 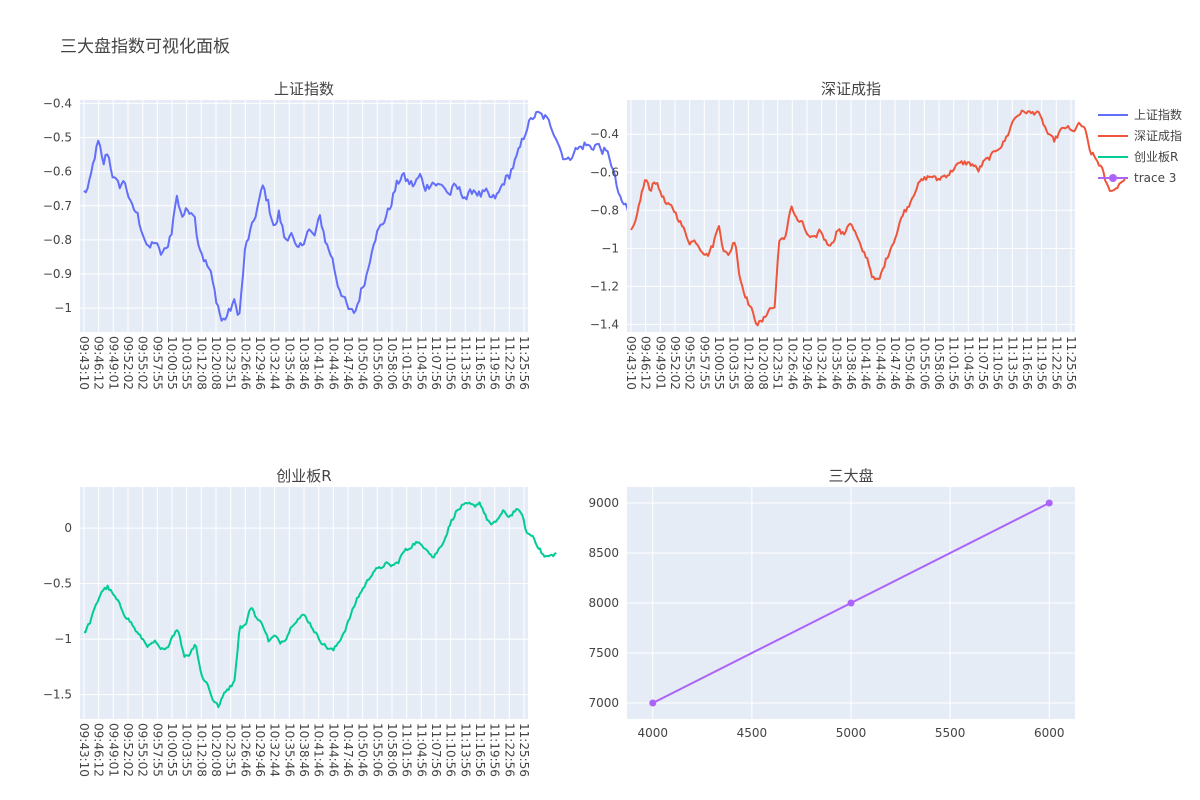 What do you see at coordinates (675, 363) in the screenshot?
I see `x-tick-label: 09:52:02` at bounding box center [675, 363].